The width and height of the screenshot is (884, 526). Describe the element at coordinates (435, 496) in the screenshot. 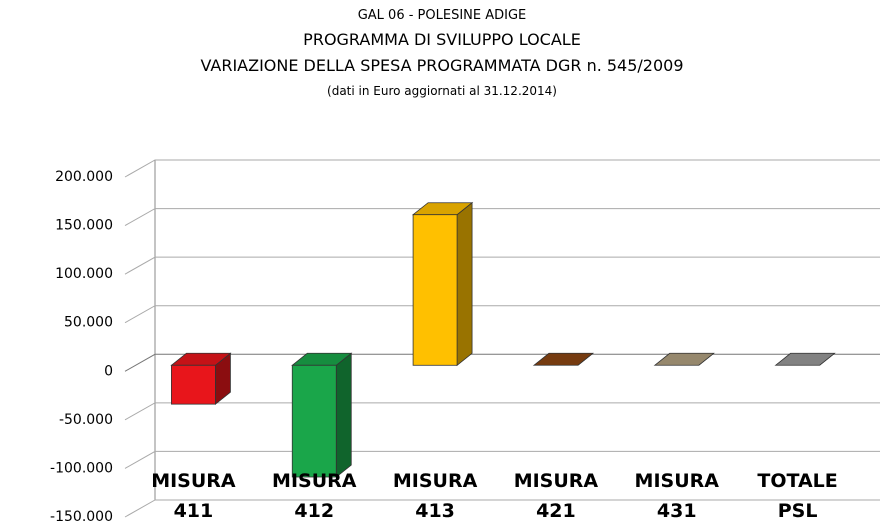

I see `x-tick-label: MISURA 413` at that location.